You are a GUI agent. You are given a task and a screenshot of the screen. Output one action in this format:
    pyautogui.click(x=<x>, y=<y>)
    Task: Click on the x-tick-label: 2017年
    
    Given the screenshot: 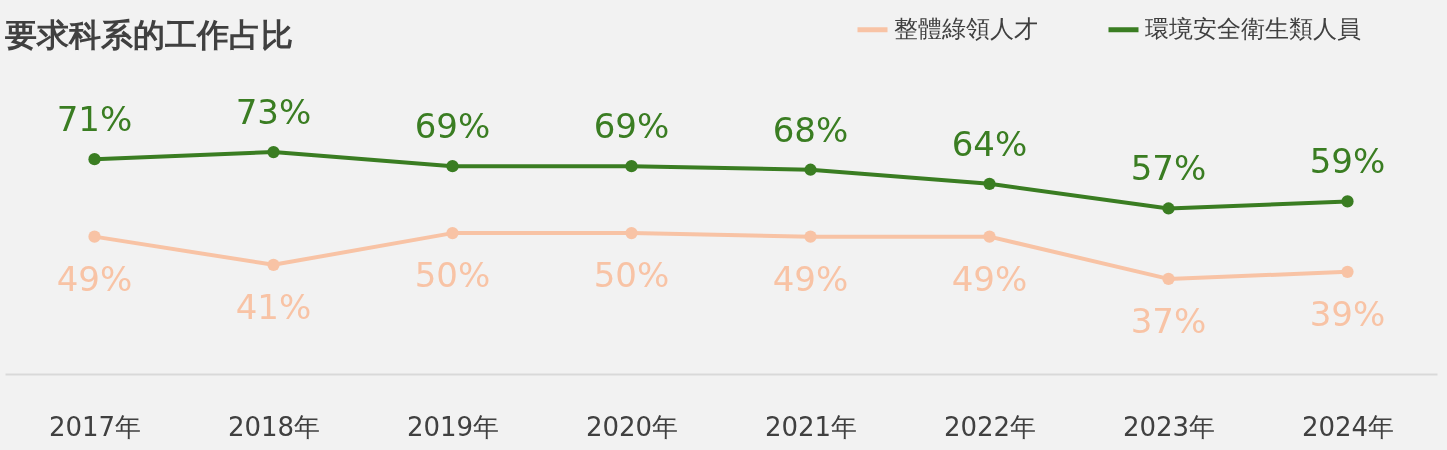 What is the action you would take?
    pyautogui.click(x=95, y=426)
    